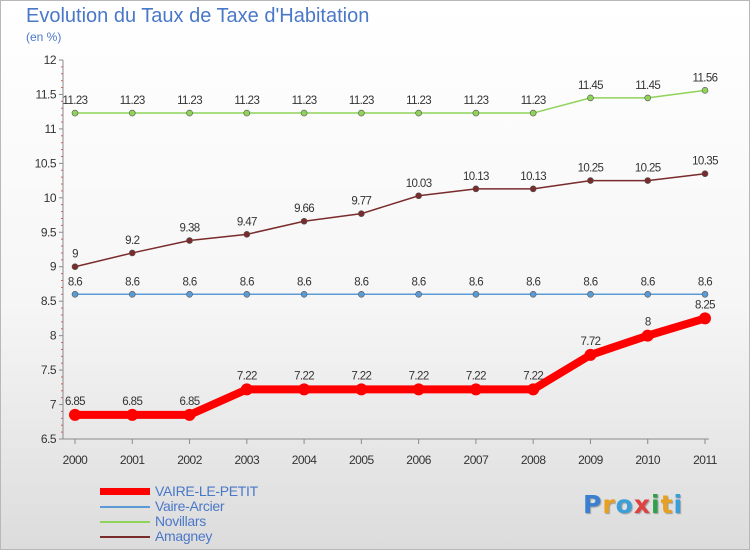 Image resolution: width=750 pixels, height=550 pixels. Describe the element at coordinates (50, 198) in the screenshot. I see `y-tick-label-7: 10` at that location.